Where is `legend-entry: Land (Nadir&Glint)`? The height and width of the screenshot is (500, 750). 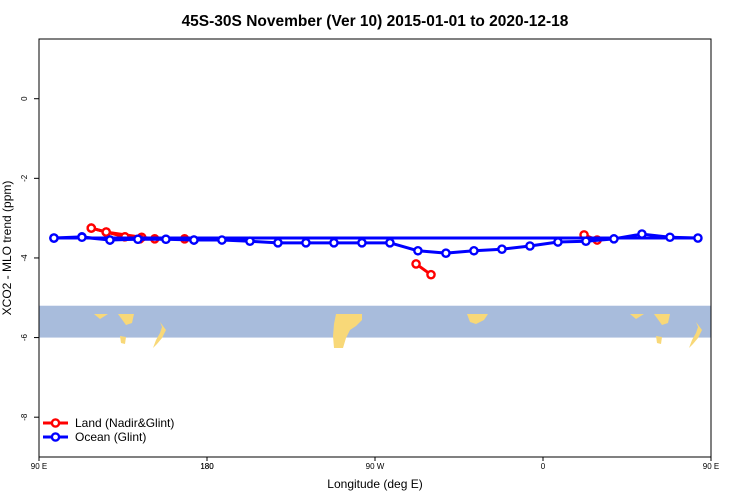 legend-entry: Land (Nadir&Glint) is located at coordinates (124, 423).